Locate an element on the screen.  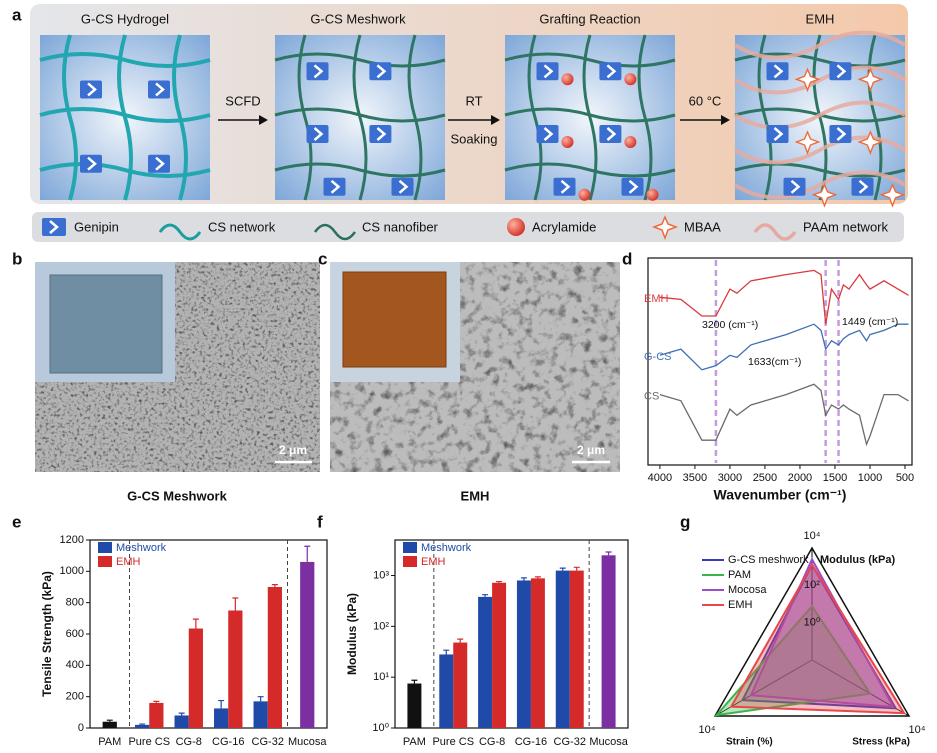
y-axis-label: Modulus (kPa) is located at coordinates (352, 634).